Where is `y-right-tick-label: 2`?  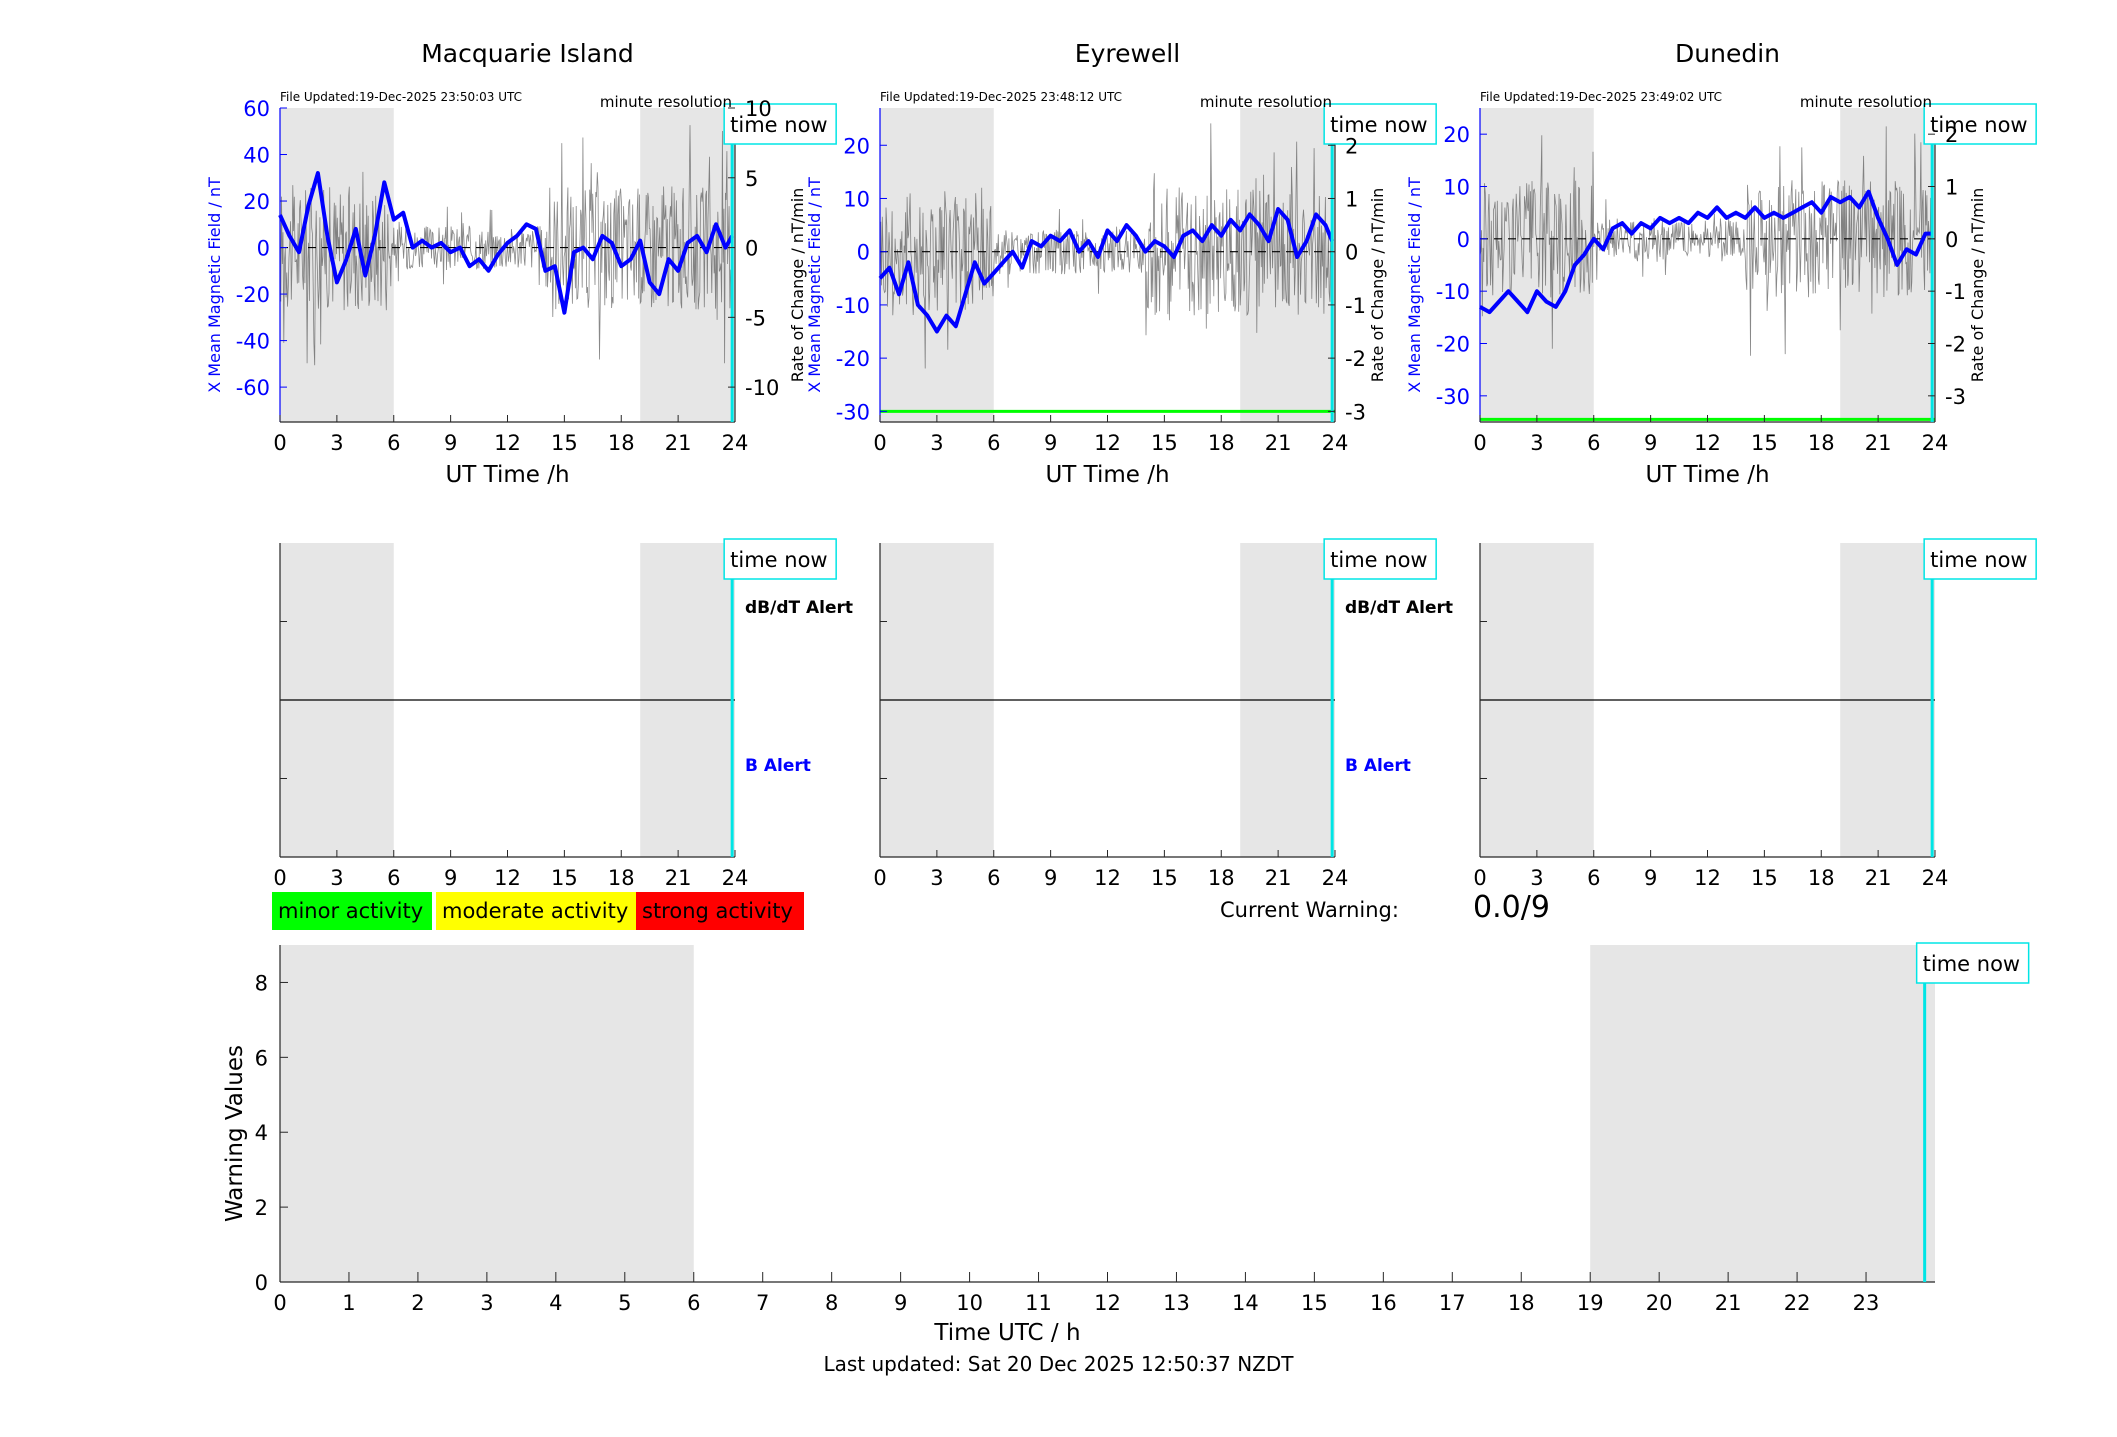
y-right-tick-label: 2 is located at coordinates (1951, 135).